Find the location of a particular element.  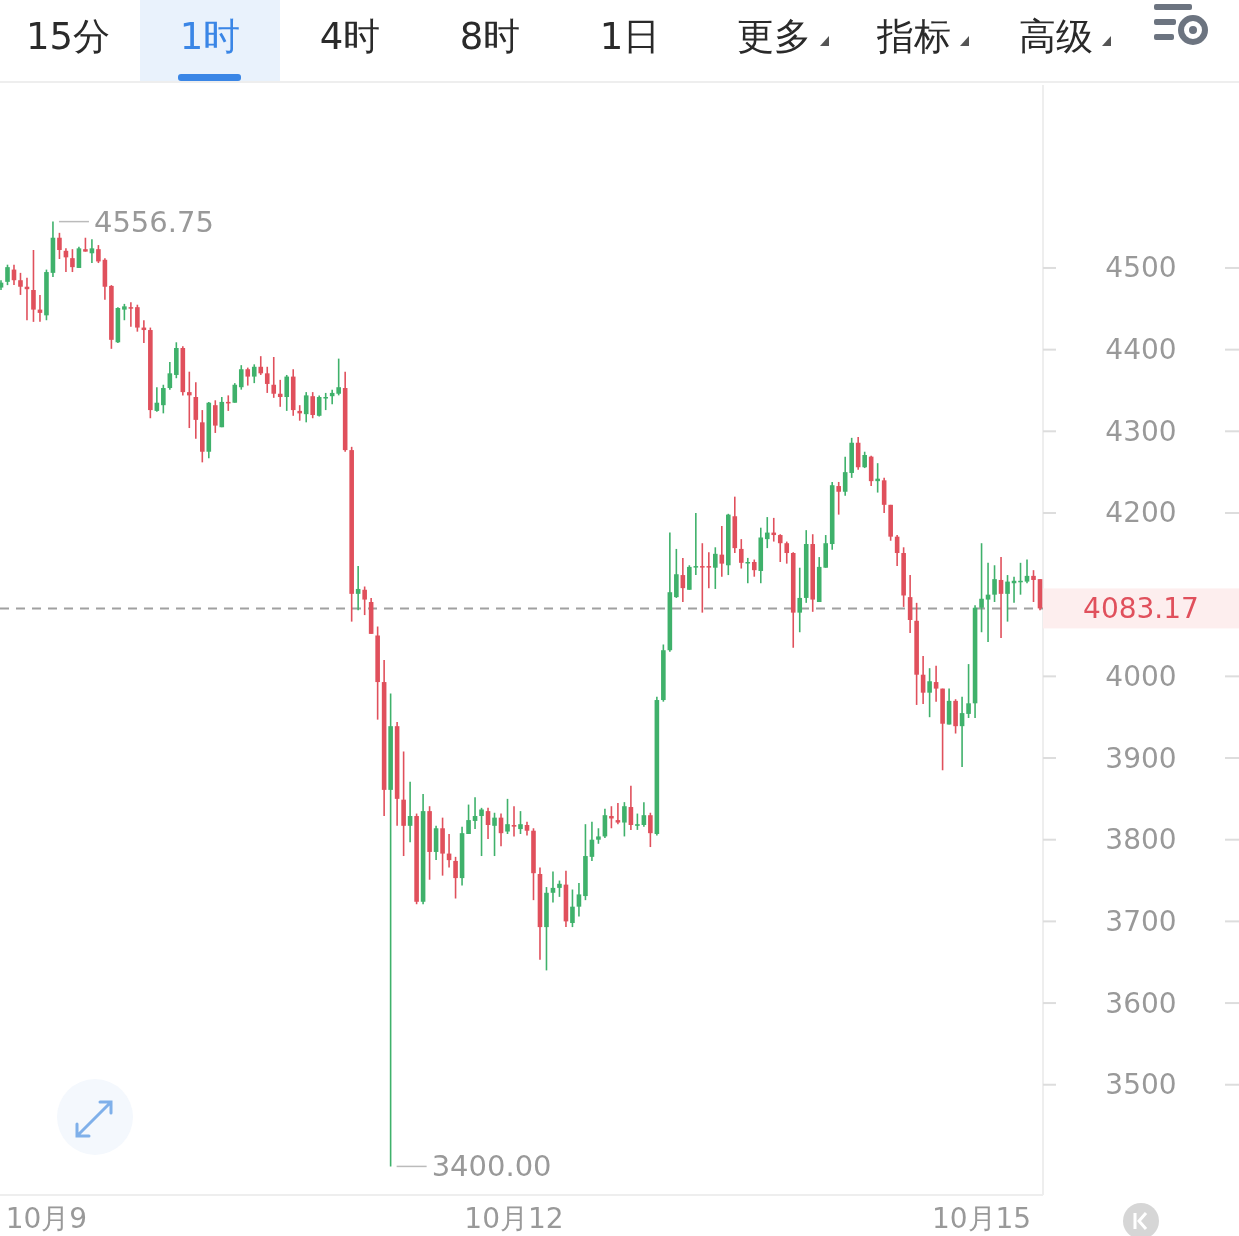

text: 15分 is located at coordinates (68, 36).